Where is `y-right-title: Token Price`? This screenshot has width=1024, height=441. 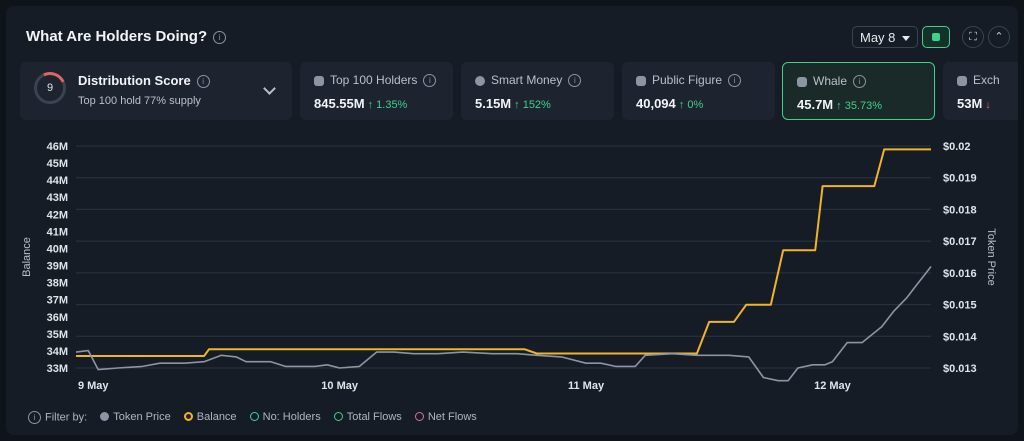
y-right-title: Token Price is located at coordinates (991, 256).